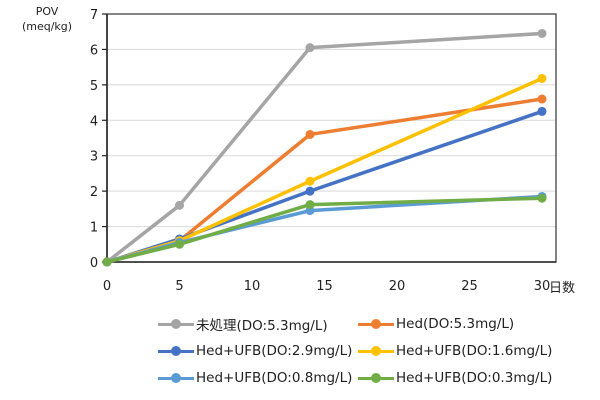 Image resolution: width=600 pixels, height=400 pixels. I want to click on legend-item: Hed+UFB(DO:1.6mg/L), so click(458, 351).